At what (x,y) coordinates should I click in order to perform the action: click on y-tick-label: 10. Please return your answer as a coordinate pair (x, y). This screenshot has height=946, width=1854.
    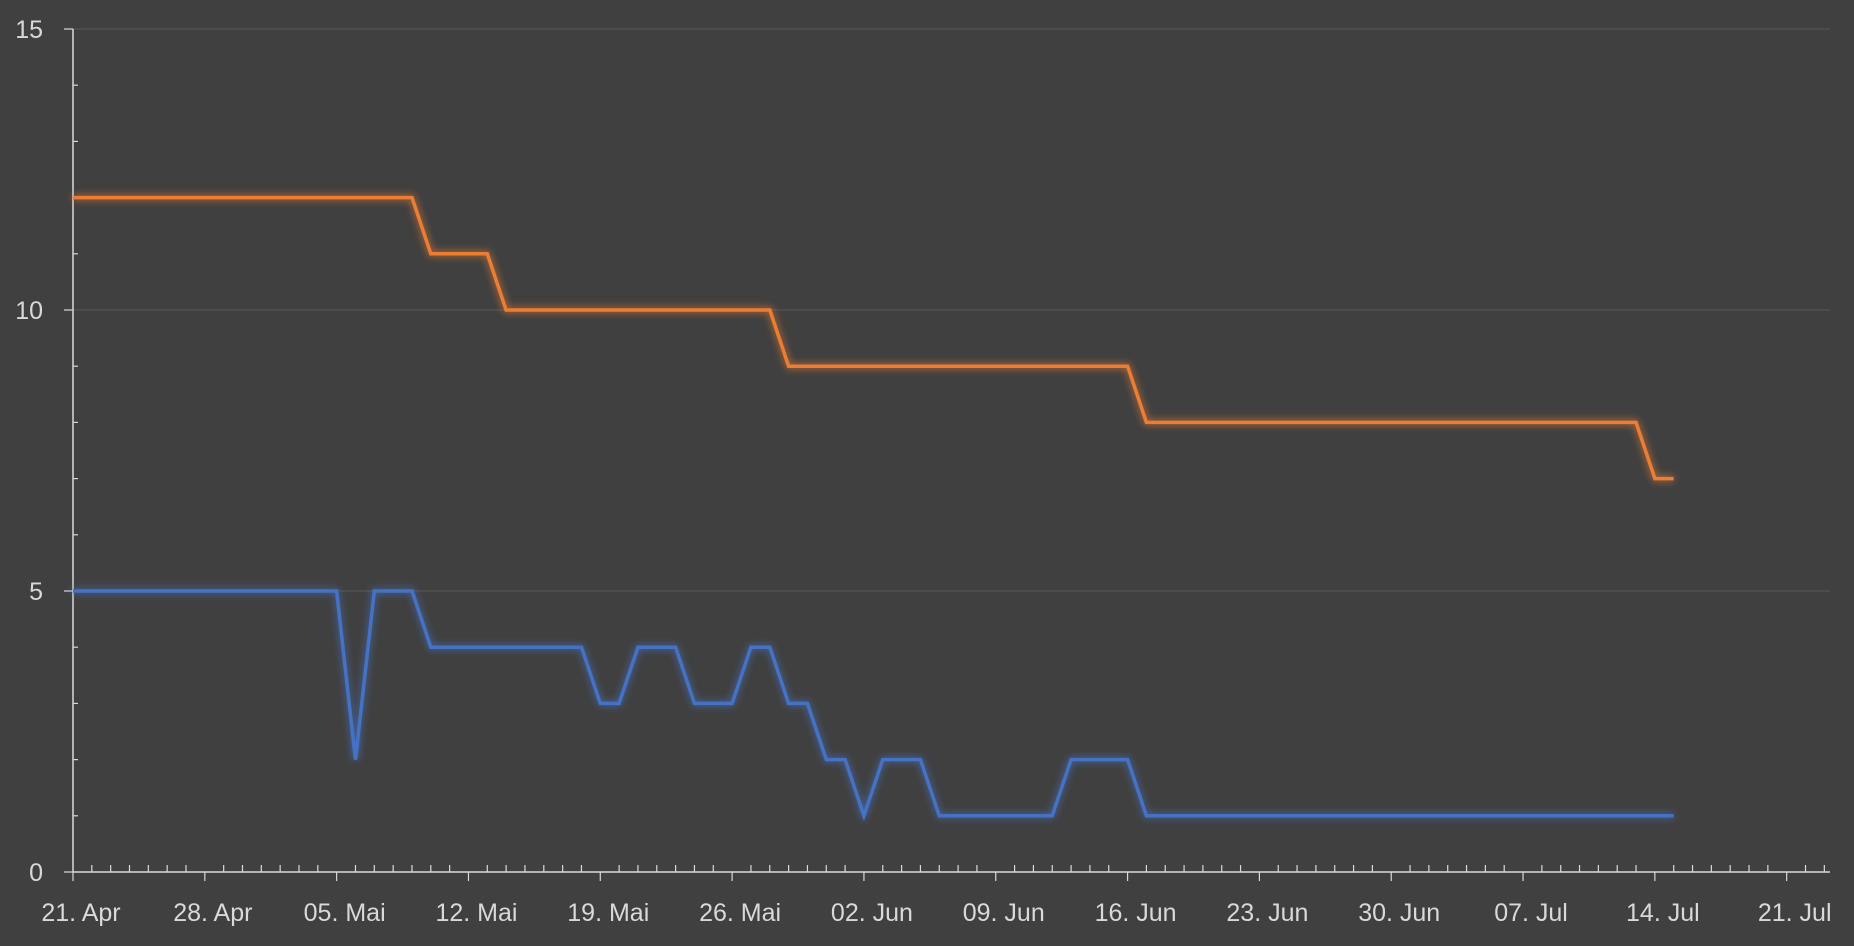
    Looking at the image, I should click on (29, 311).